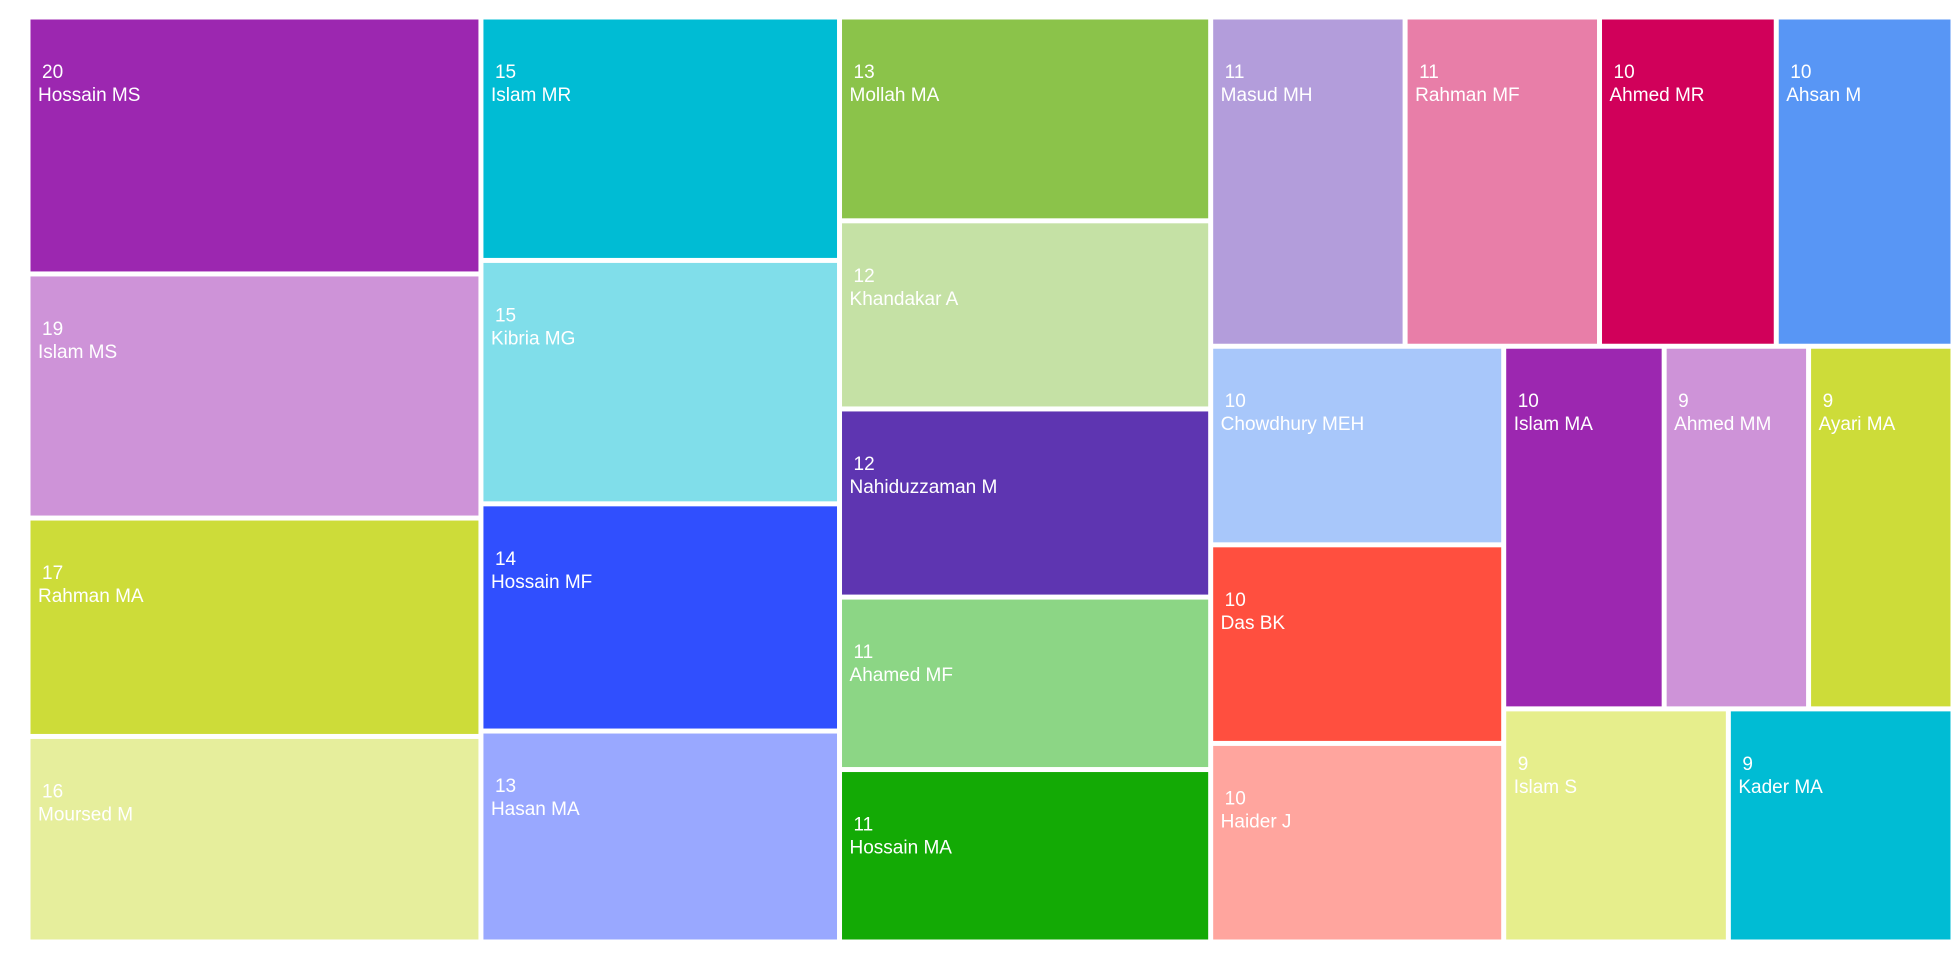 This screenshot has height=960, width=1960. What do you see at coordinates (85, 814) in the screenshot?
I see `tile-label: Moursed M` at bounding box center [85, 814].